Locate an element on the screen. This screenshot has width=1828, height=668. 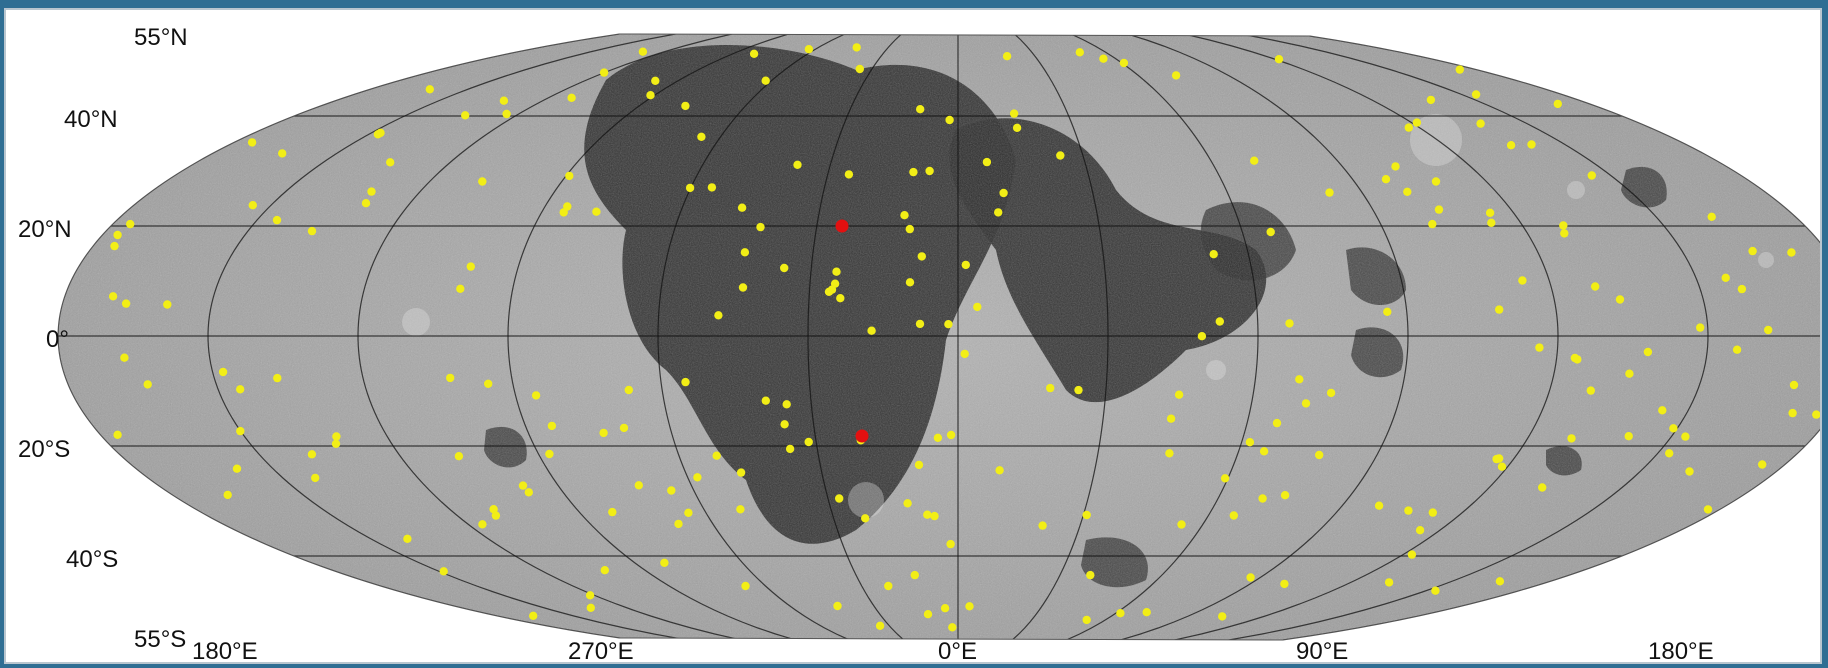
meridian-line is located at coordinates (1264, 337).